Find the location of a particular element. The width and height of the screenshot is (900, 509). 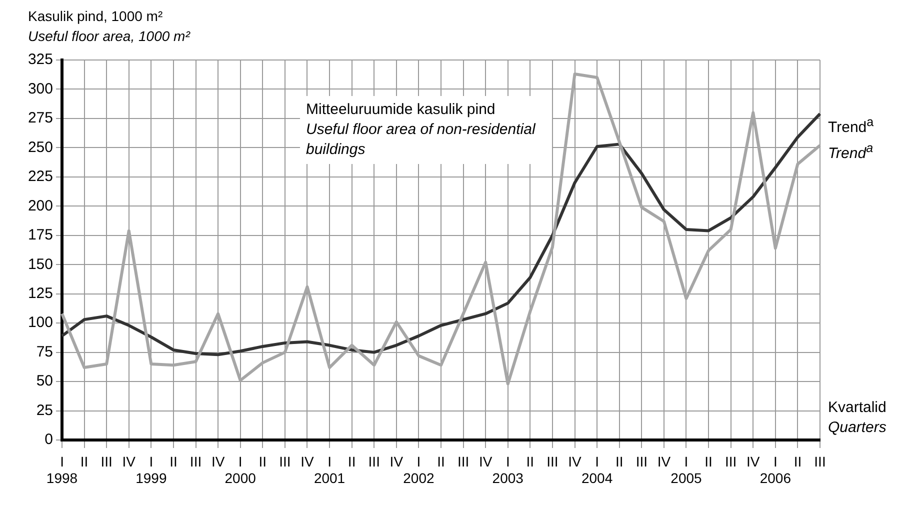

y-tick-label: 100 is located at coordinates (40, 323).